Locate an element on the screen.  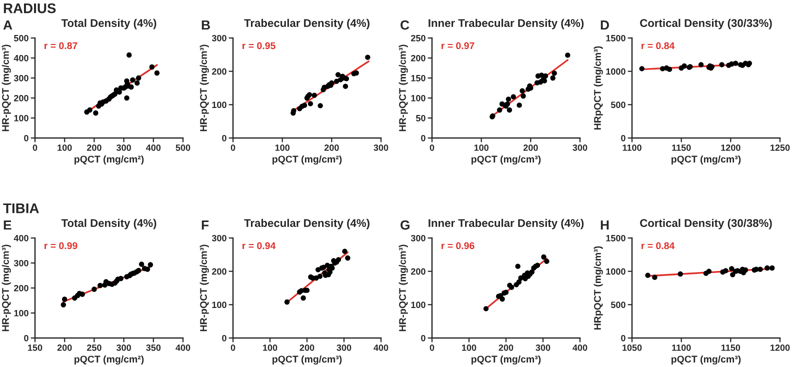
text: E is located at coordinates (8, 225).